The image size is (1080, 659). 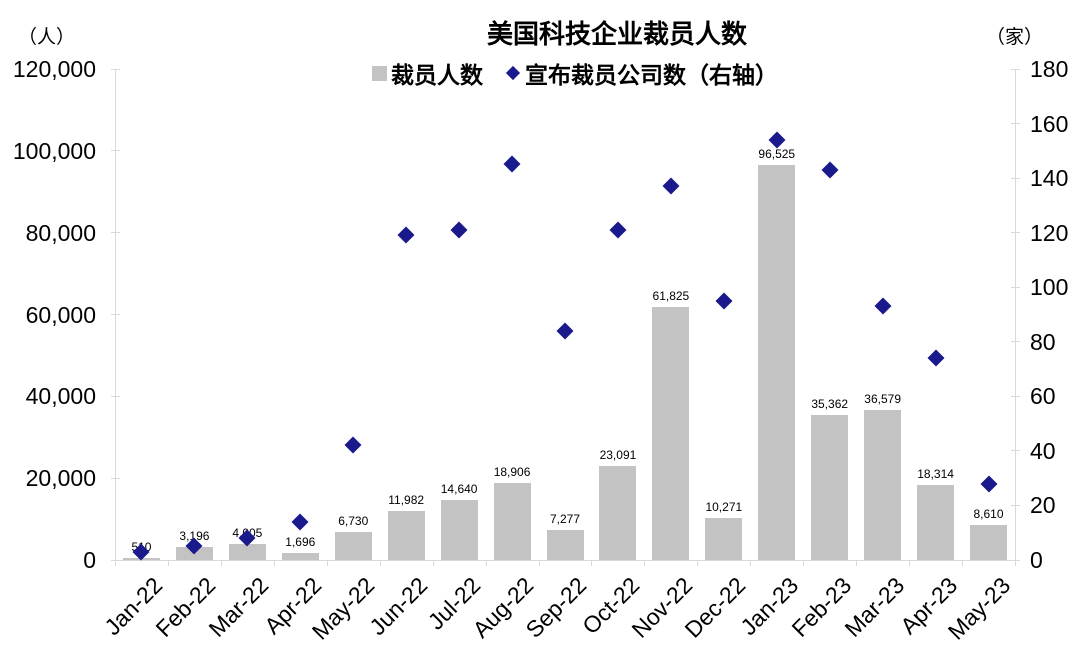 I want to click on right-axis-line, so click(x=1015, y=314).